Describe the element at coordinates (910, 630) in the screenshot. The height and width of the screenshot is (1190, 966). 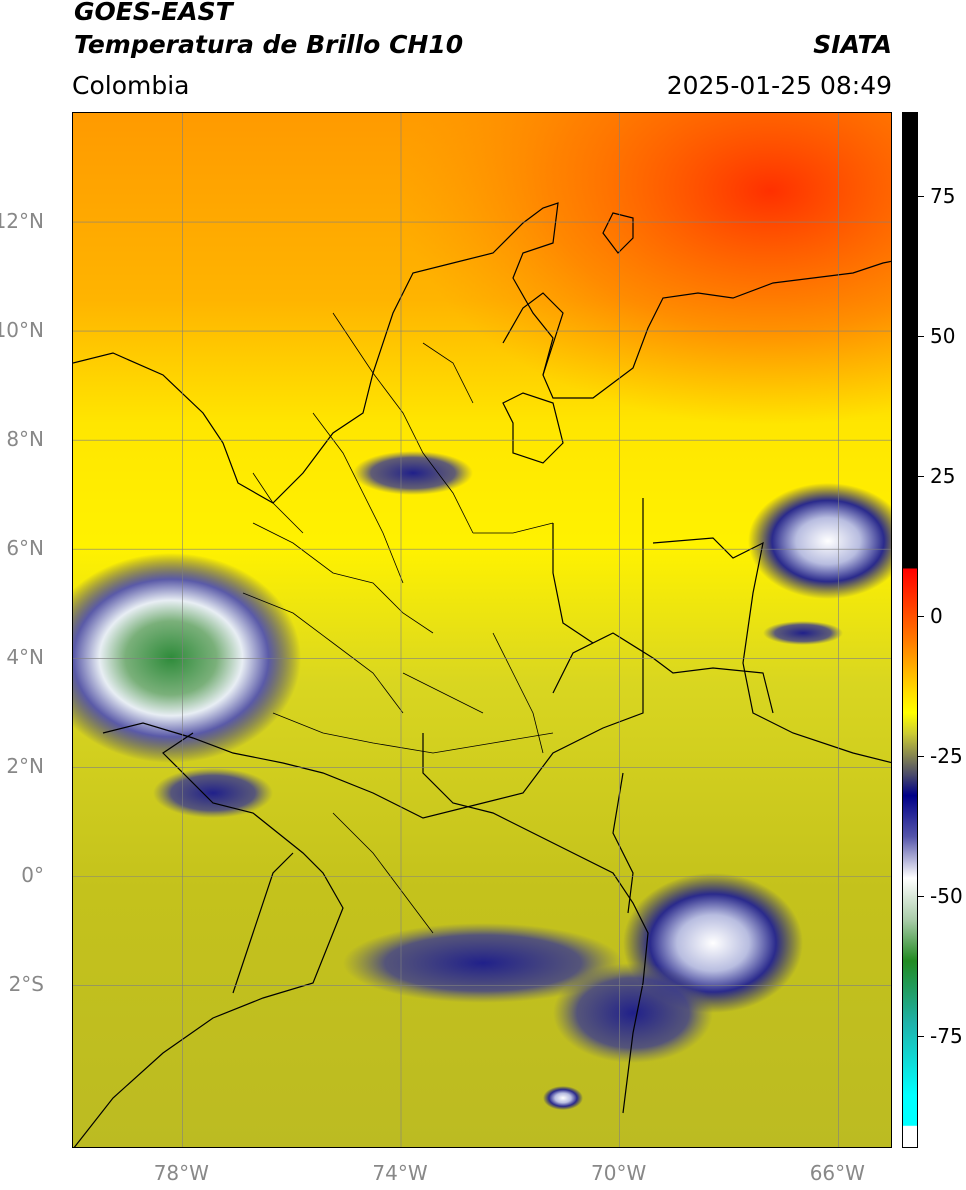
I see `colorbar` at that location.